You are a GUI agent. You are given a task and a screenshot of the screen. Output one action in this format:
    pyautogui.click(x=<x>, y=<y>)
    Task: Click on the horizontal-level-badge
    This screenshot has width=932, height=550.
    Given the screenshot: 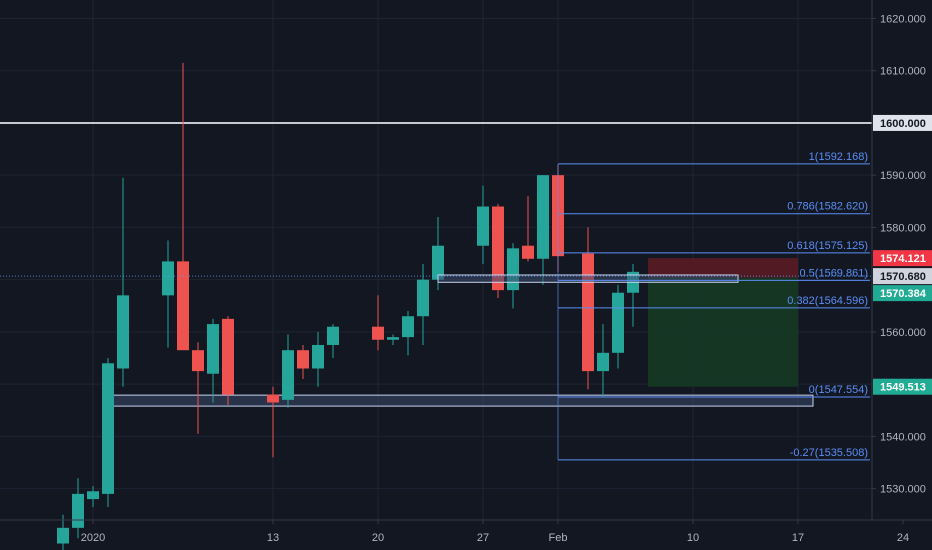 What is the action you would take?
    pyautogui.click(x=902, y=122)
    